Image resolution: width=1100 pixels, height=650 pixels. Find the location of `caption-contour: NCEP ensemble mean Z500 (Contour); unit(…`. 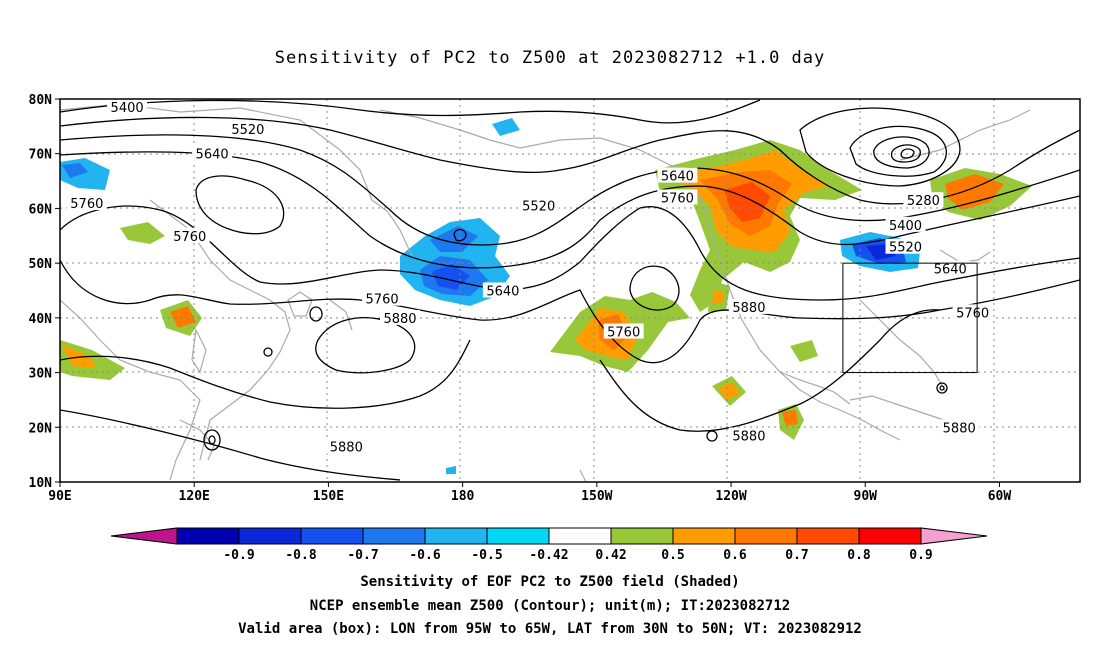

caption-contour: NCEP ensemble mean Z500 (Contour); unit(… is located at coordinates (550, 606).